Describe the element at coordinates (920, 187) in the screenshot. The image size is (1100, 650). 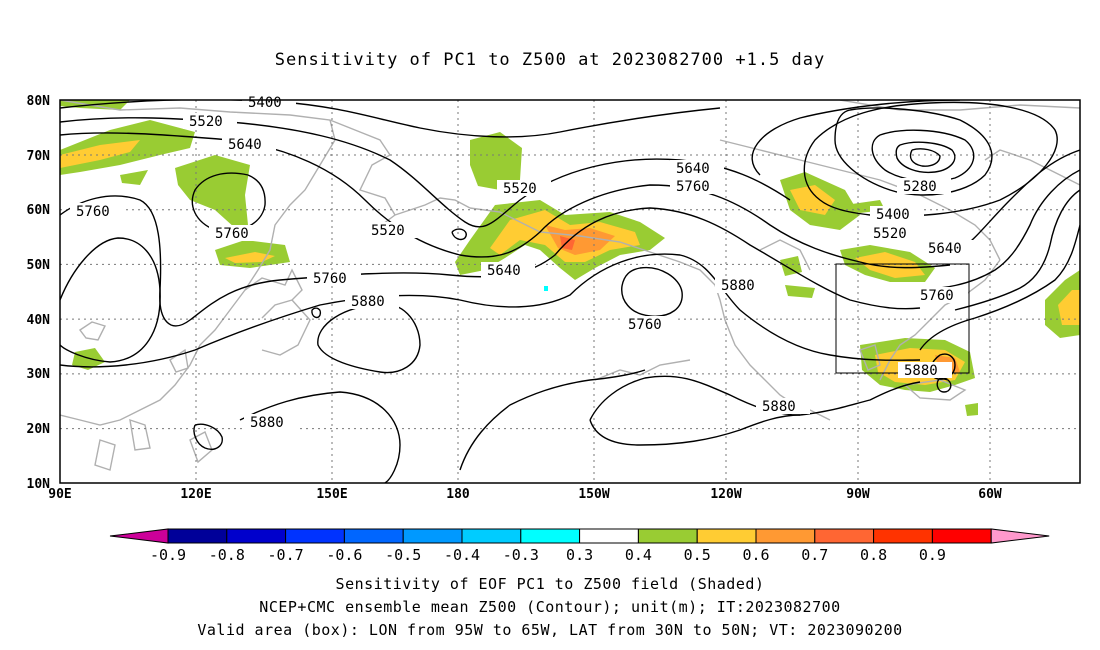
I see `contour-label: 5280` at that location.